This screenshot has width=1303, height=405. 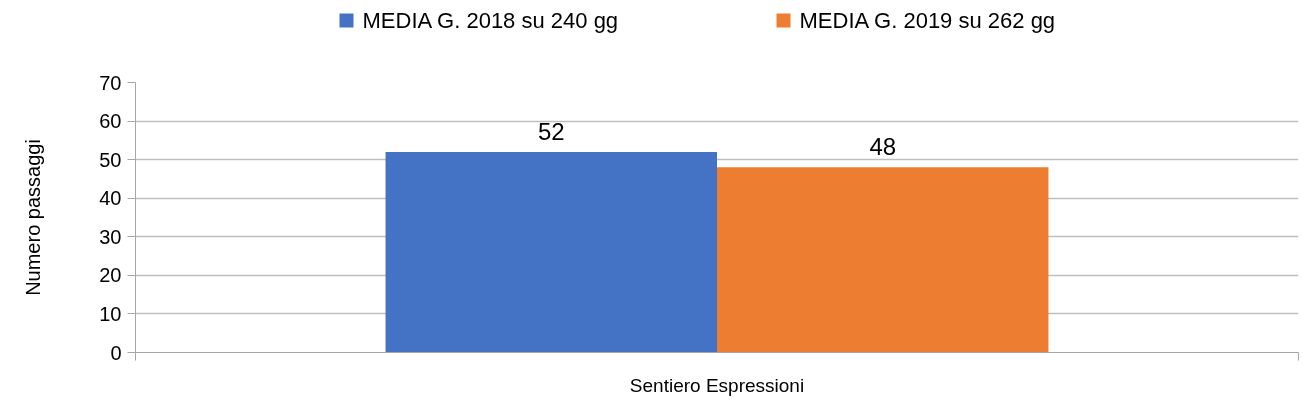 I want to click on data-label: 48, so click(x=883, y=147).